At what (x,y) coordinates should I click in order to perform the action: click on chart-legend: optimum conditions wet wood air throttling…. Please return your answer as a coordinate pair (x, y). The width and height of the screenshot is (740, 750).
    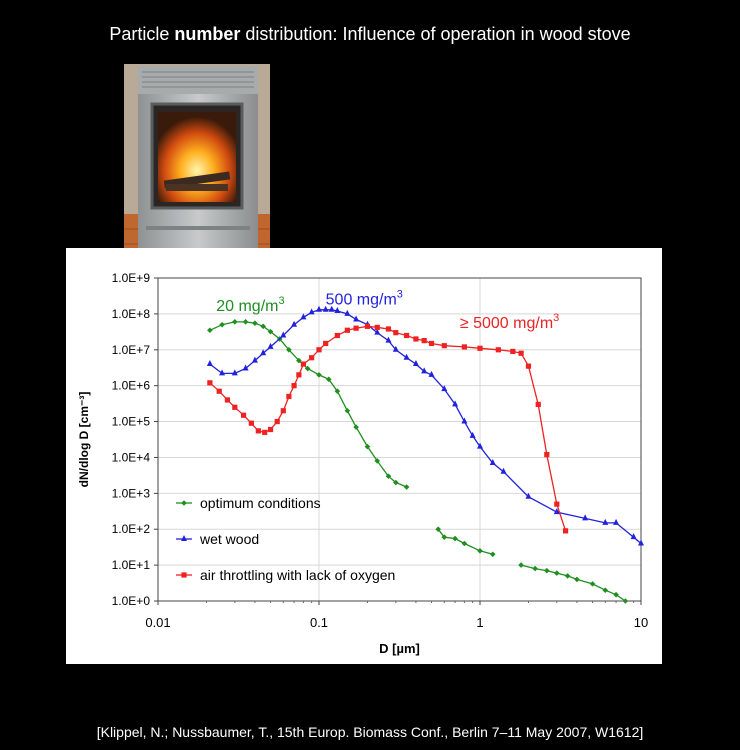
    Looking at the image, I should click on (285, 539).